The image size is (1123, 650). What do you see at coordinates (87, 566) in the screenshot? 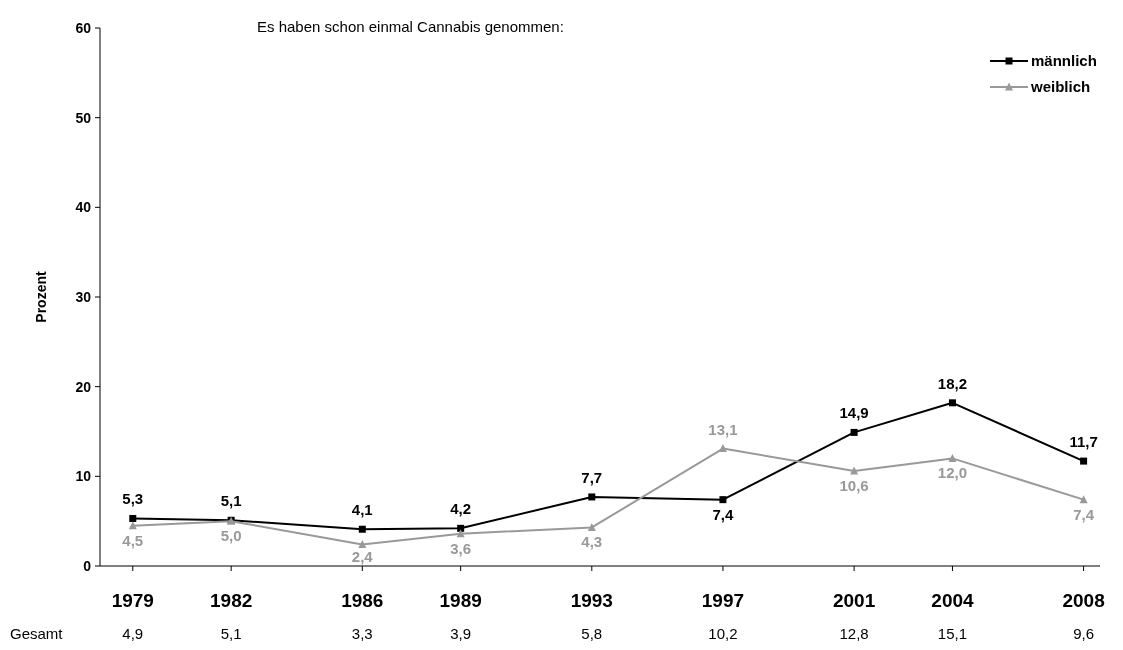
I see `y-tick-label: 0` at bounding box center [87, 566].